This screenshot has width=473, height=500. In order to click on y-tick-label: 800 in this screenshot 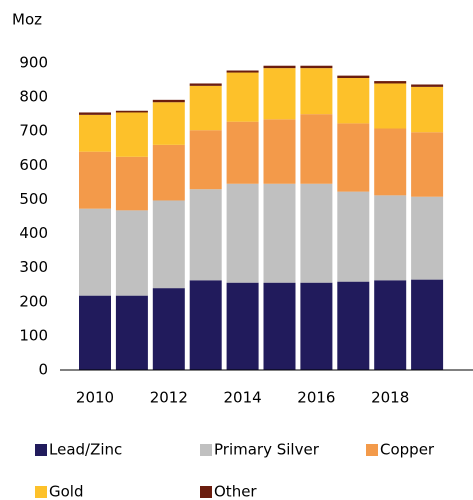, I will do `click(33, 97)`.